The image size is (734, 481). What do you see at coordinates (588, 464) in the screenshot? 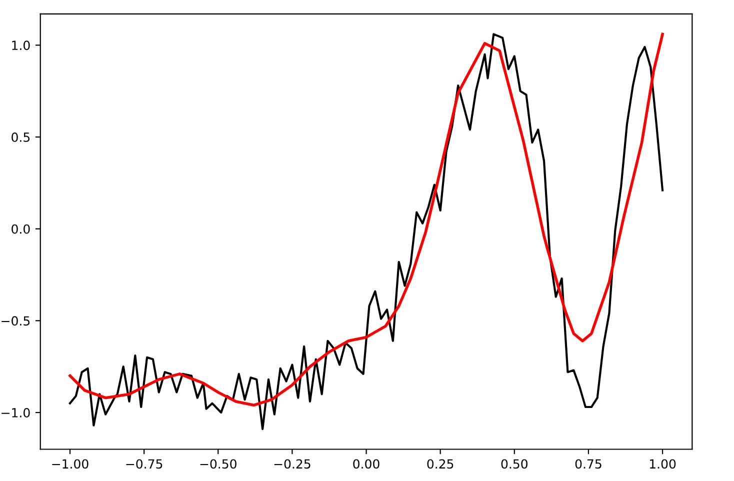
I see `x-tick-label: 0.75` at bounding box center [588, 464].